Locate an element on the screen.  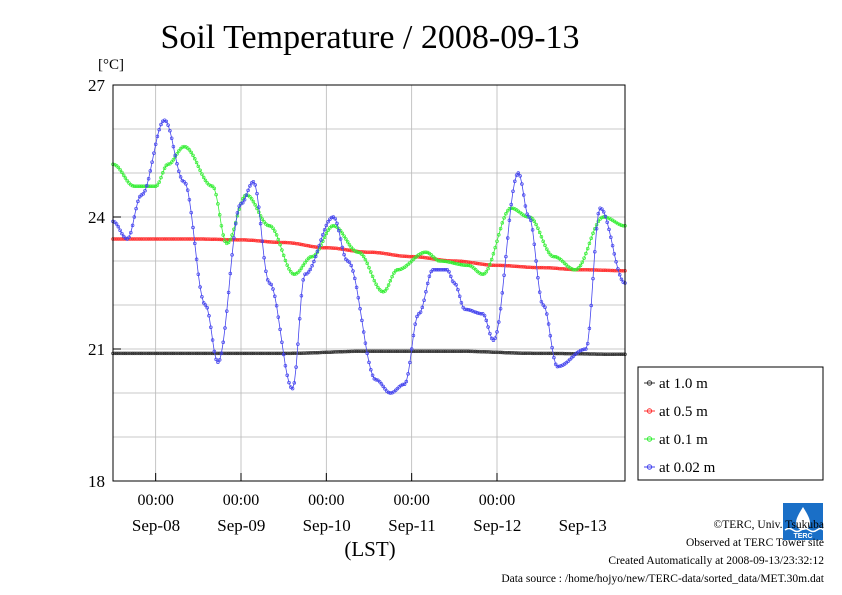
legend: at 1.0 m at 0.5 m at 0.1 m at 0.02 m is located at coordinates (730, 423).